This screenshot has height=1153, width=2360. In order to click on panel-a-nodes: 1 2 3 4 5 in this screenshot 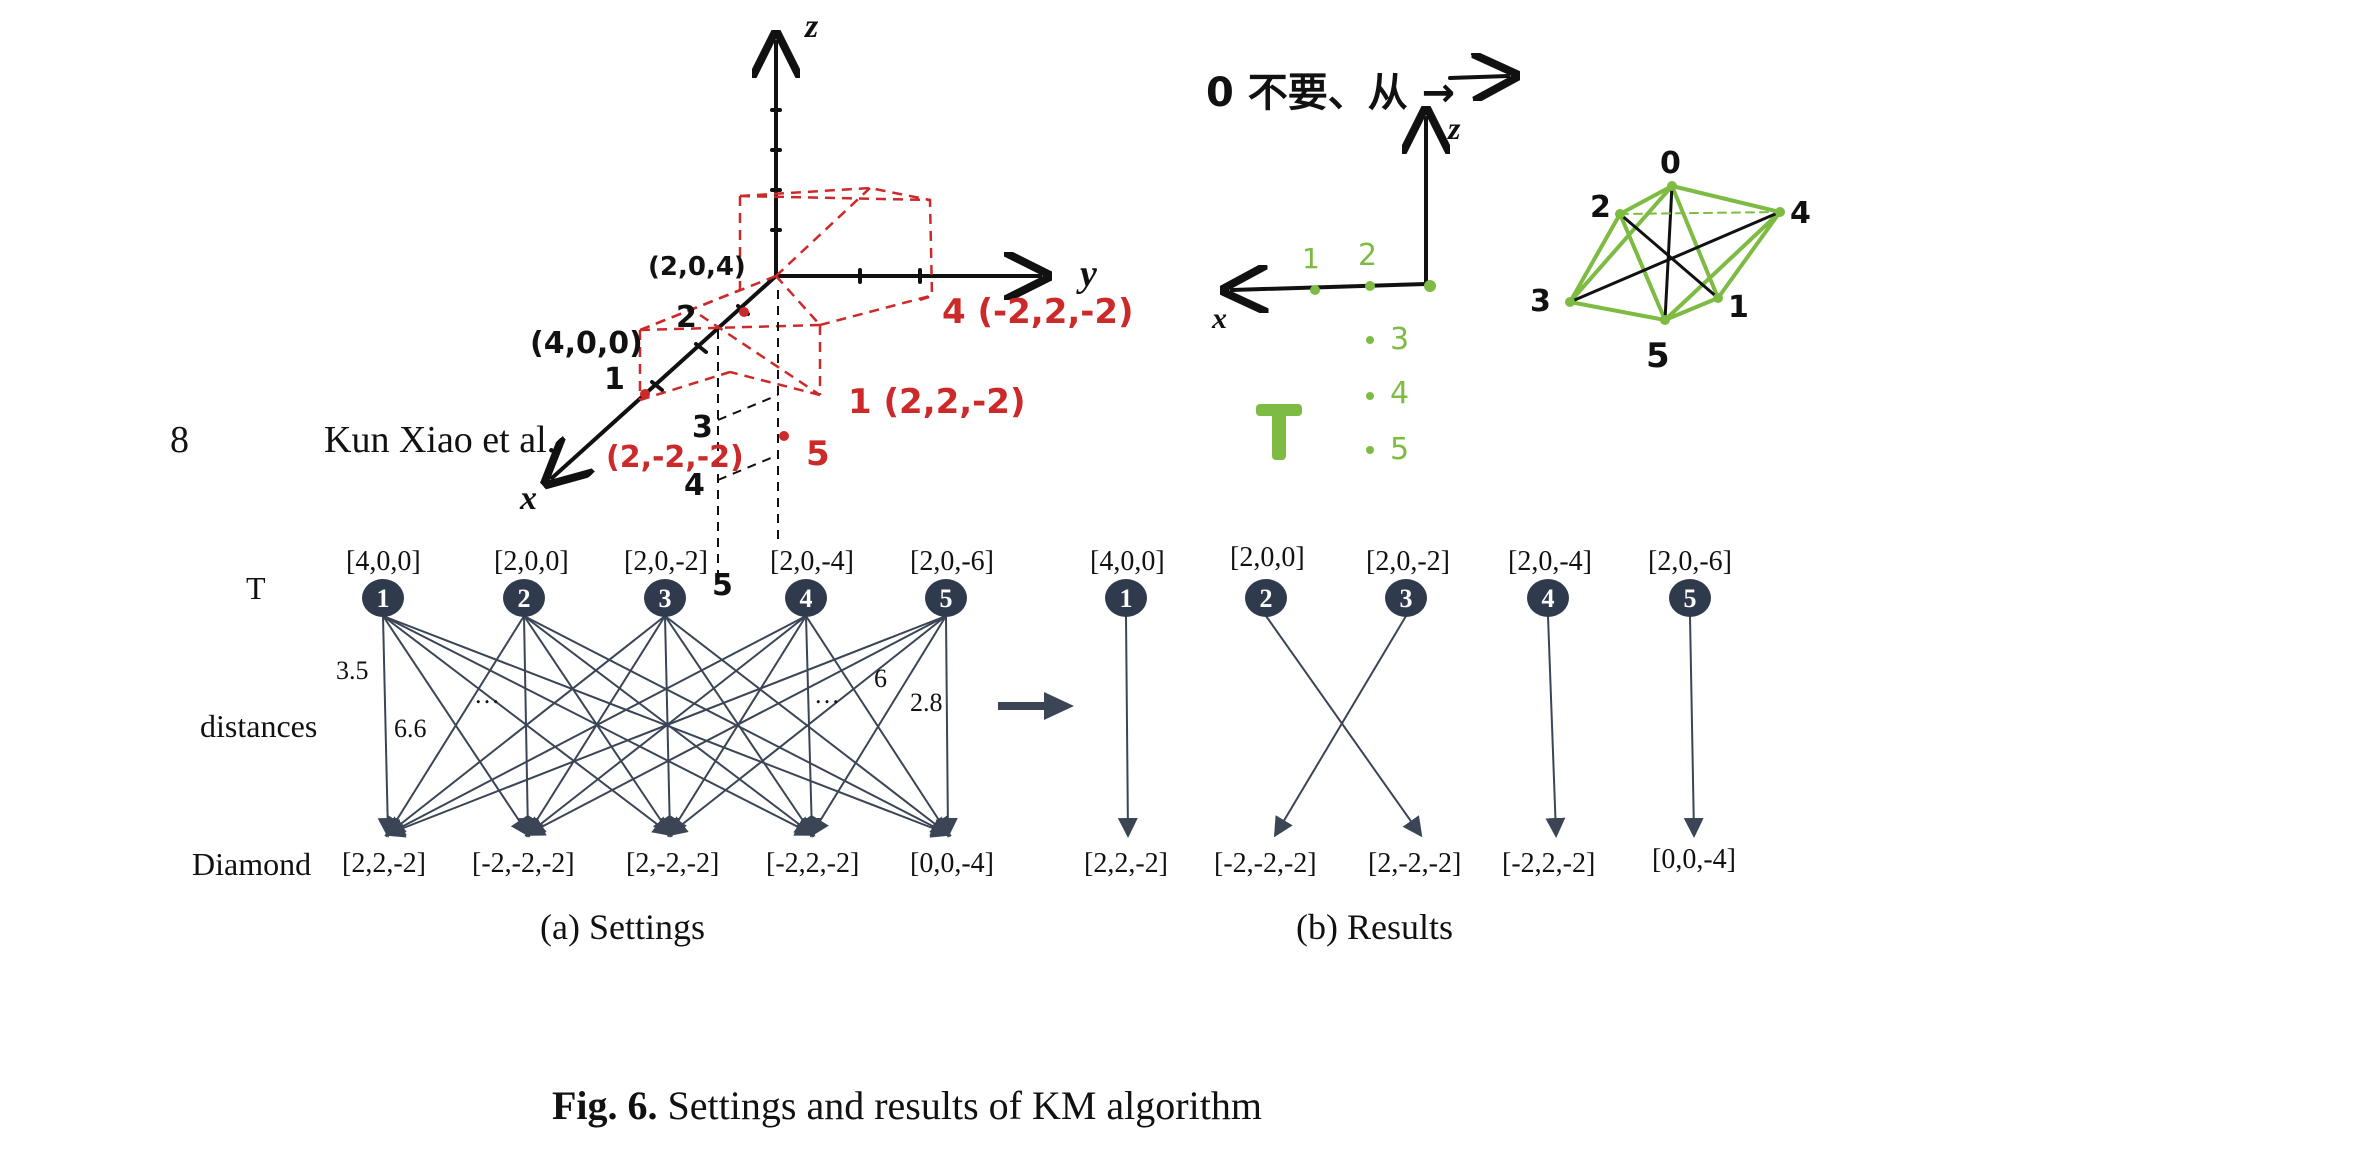, I will do `click(664, 598)`.